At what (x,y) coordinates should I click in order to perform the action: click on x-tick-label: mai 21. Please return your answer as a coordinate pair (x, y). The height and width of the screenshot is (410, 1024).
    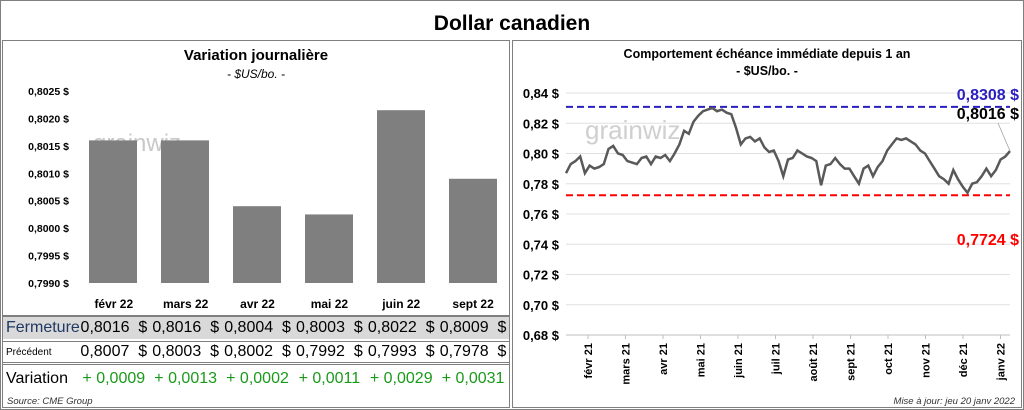
    Looking at the image, I should click on (702, 360).